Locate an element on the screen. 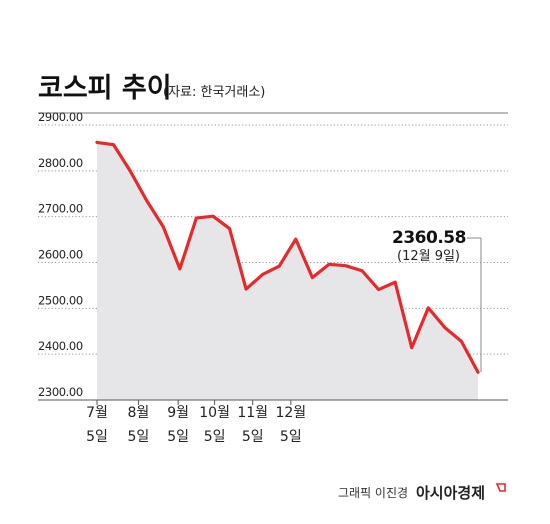 The height and width of the screenshot is (524, 550). y-tick-label: 2500.00 is located at coordinates (60, 300).